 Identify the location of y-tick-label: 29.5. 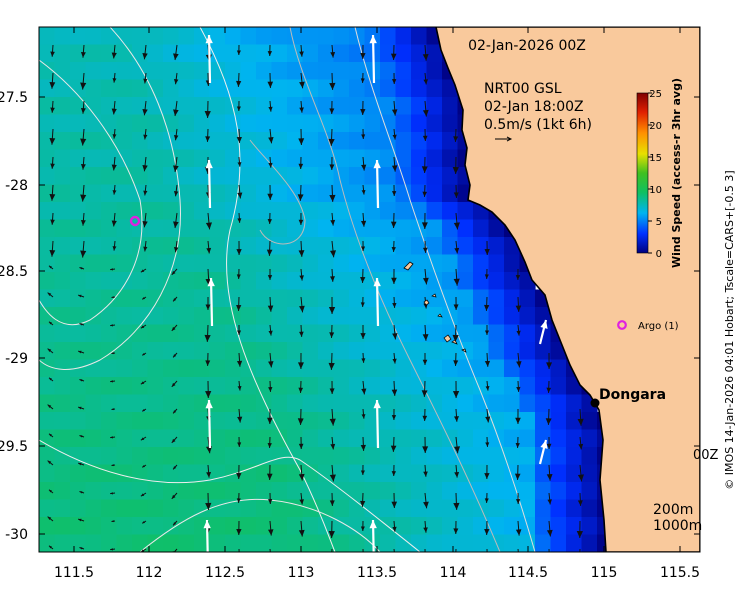
(14, 447).